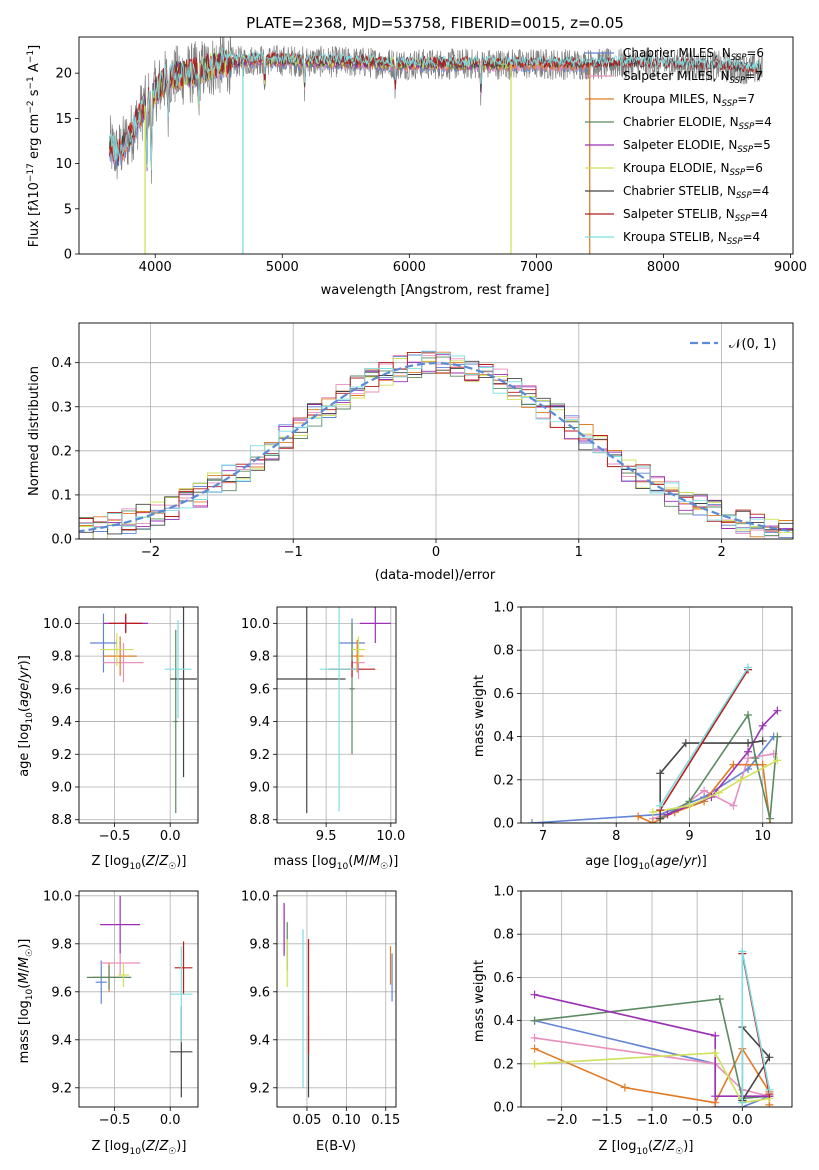 This screenshot has width=819, height=1170. What do you see at coordinates (293, 552) in the screenshot?
I see `x-tick-label: −1` at bounding box center [293, 552].